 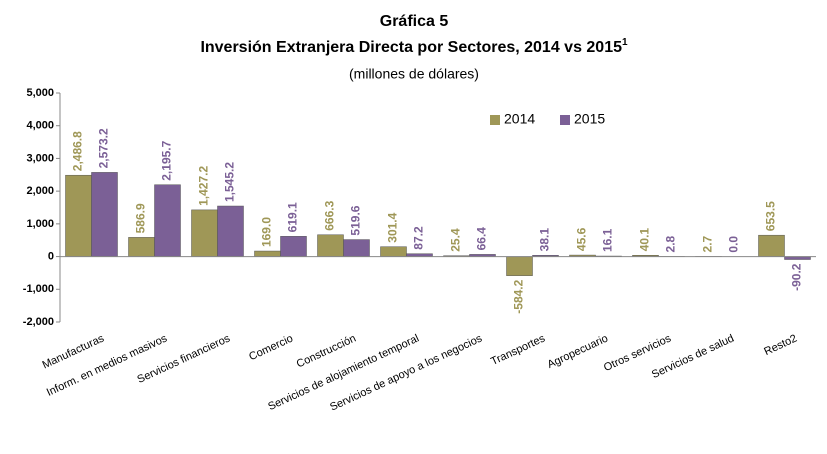 I want to click on y-tick-label: -1,000, so click(x=38, y=289).